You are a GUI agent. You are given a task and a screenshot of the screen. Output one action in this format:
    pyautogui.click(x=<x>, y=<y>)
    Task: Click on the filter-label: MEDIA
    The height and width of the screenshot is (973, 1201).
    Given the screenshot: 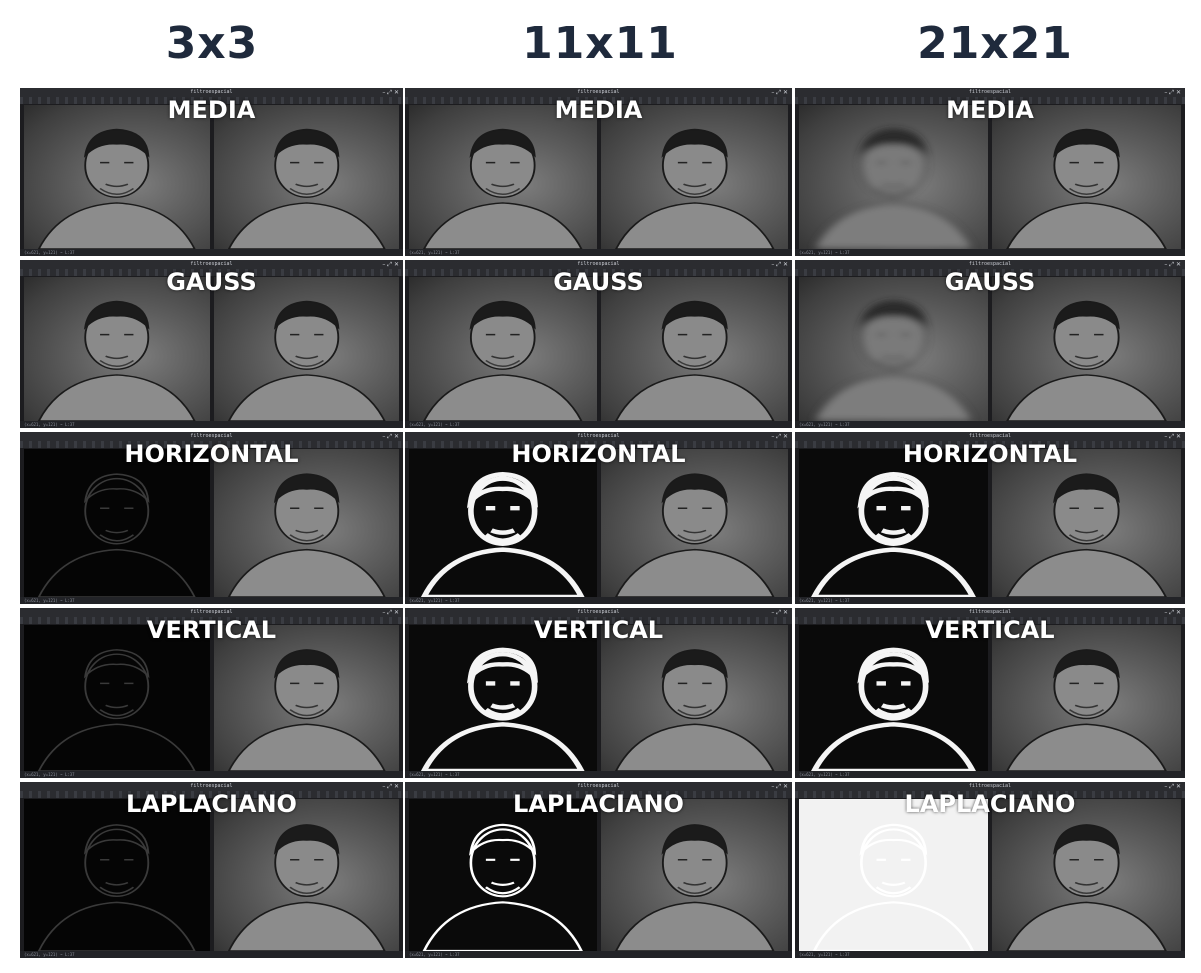 What is the action you would take?
    pyautogui.click(x=598, y=110)
    